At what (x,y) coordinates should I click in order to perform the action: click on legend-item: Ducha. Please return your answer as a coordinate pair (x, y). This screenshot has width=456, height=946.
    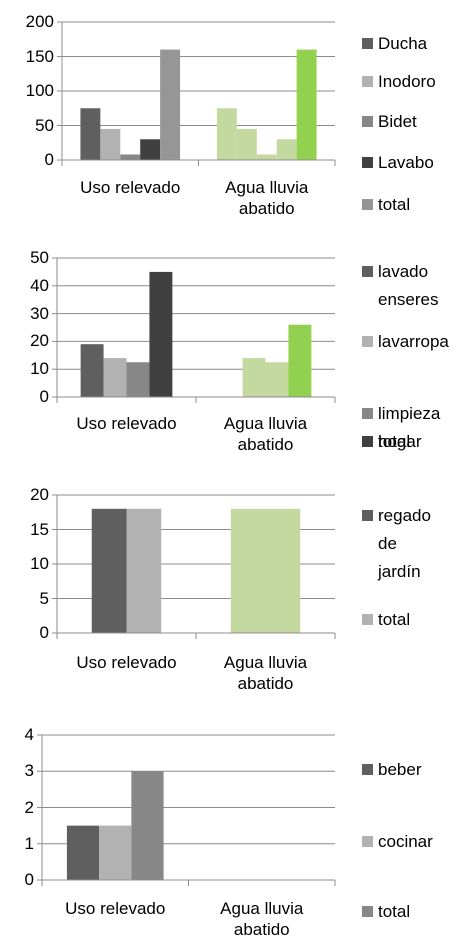
    Looking at the image, I should click on (409, 44).